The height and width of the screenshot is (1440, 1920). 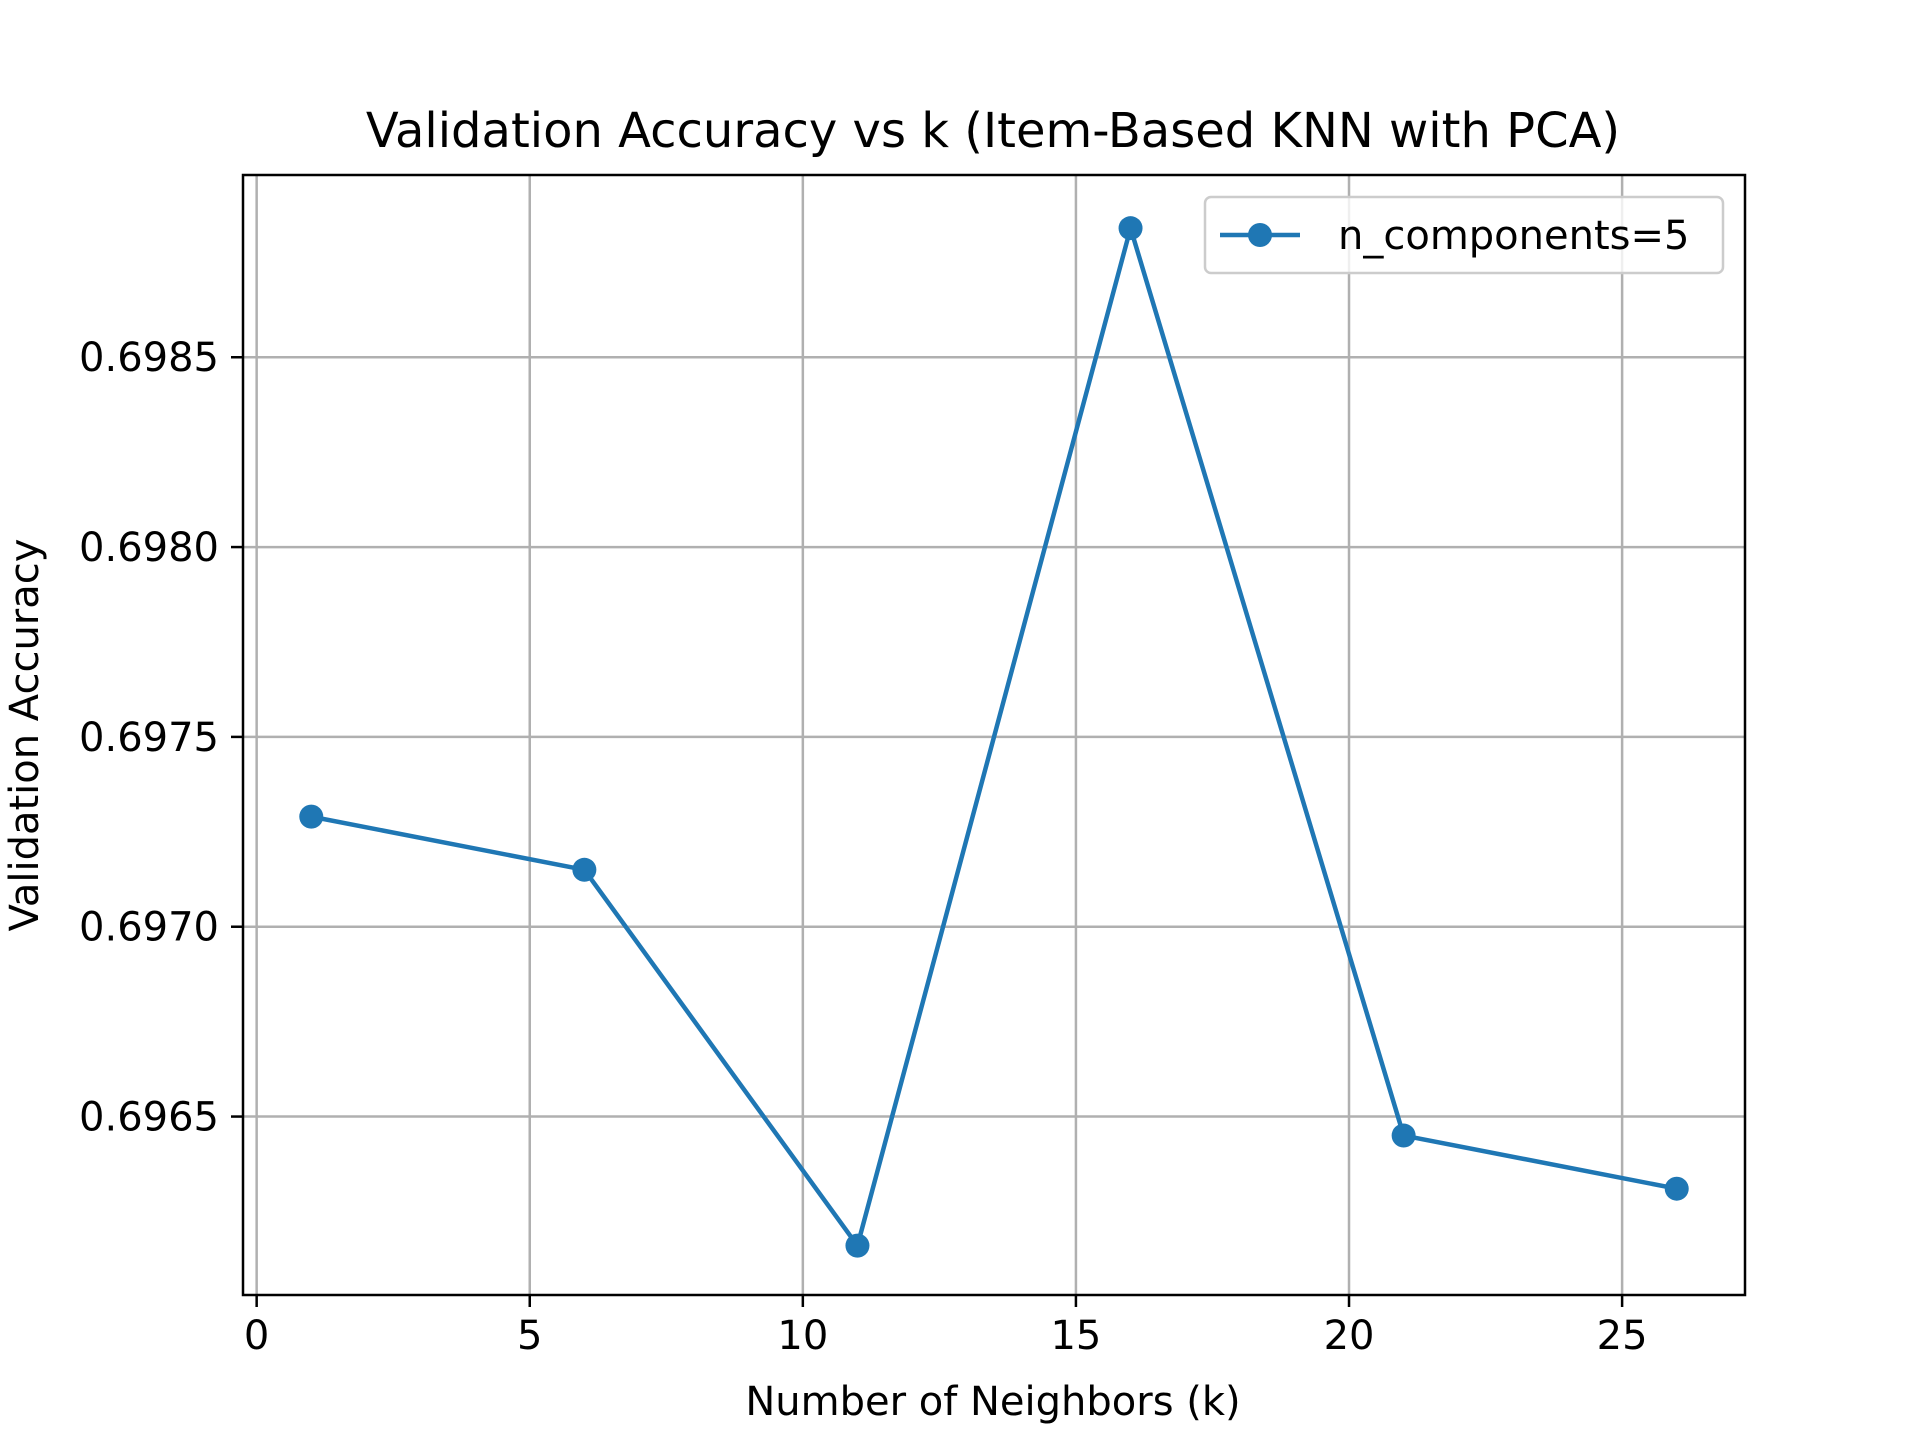 What do you see at coordinates (1349, 1336) in the screenshot?
I see `x-tick-label: 20` at bounding box center [1349, 1336].